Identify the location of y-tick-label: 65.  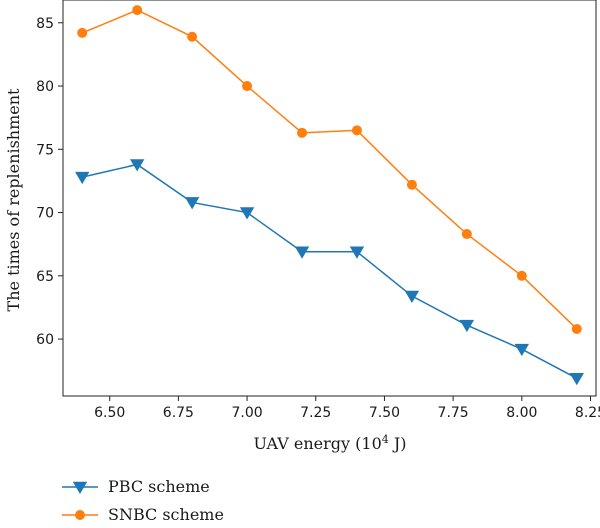
(45, 277).